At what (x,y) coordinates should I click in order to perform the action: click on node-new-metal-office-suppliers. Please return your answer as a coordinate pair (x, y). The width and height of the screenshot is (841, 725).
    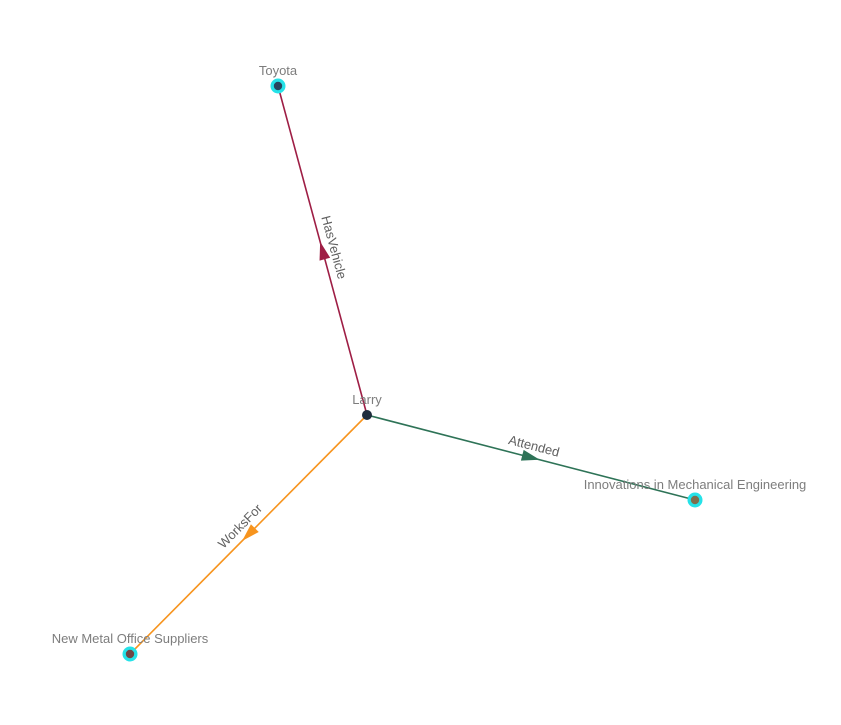
    Looking at the image, I should click on (130, 654).